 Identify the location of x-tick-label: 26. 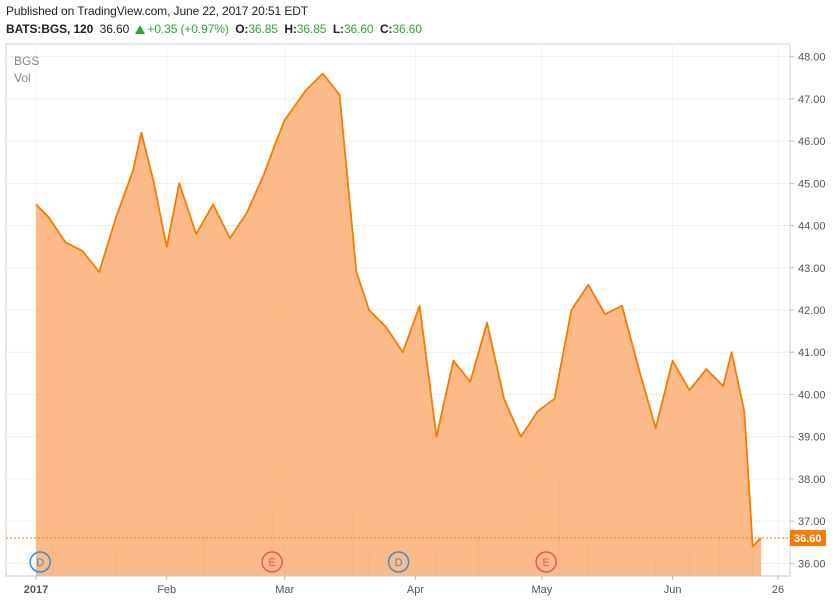
(778, 590).